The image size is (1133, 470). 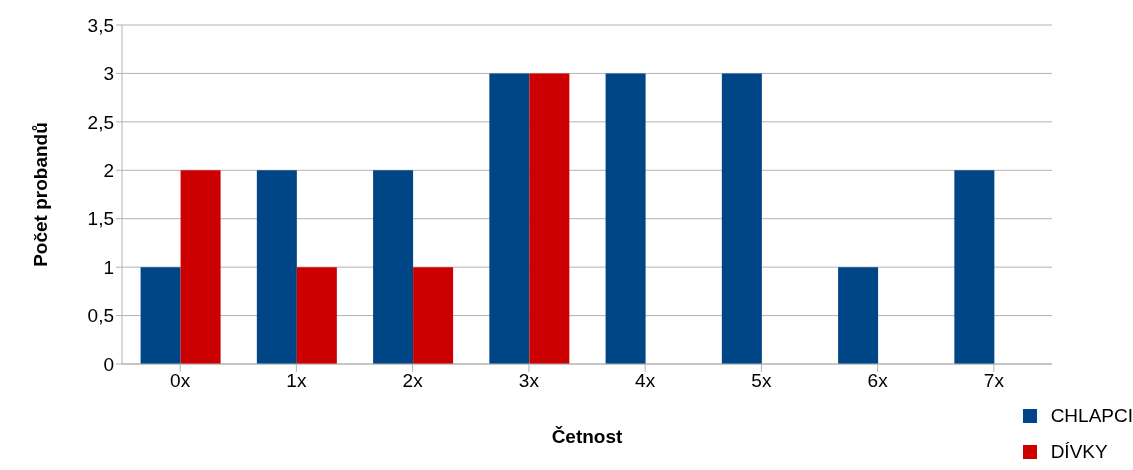 I want to click on y-tick-label: 2, so click(x=108, y=171).